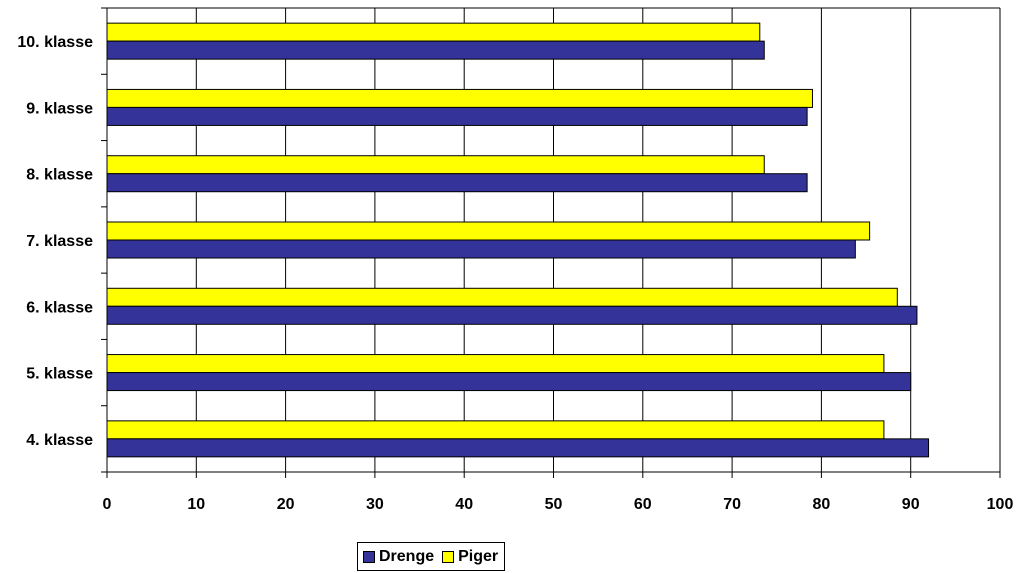  What do you see at coordinates (464, 504) in the screenshot?
I see `x-tick-label-4: 40` at bounding box center [464, 504].